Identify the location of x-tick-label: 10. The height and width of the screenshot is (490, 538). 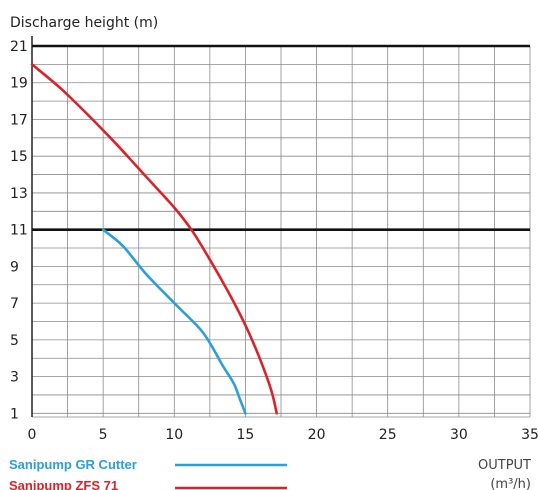
(174, 435).